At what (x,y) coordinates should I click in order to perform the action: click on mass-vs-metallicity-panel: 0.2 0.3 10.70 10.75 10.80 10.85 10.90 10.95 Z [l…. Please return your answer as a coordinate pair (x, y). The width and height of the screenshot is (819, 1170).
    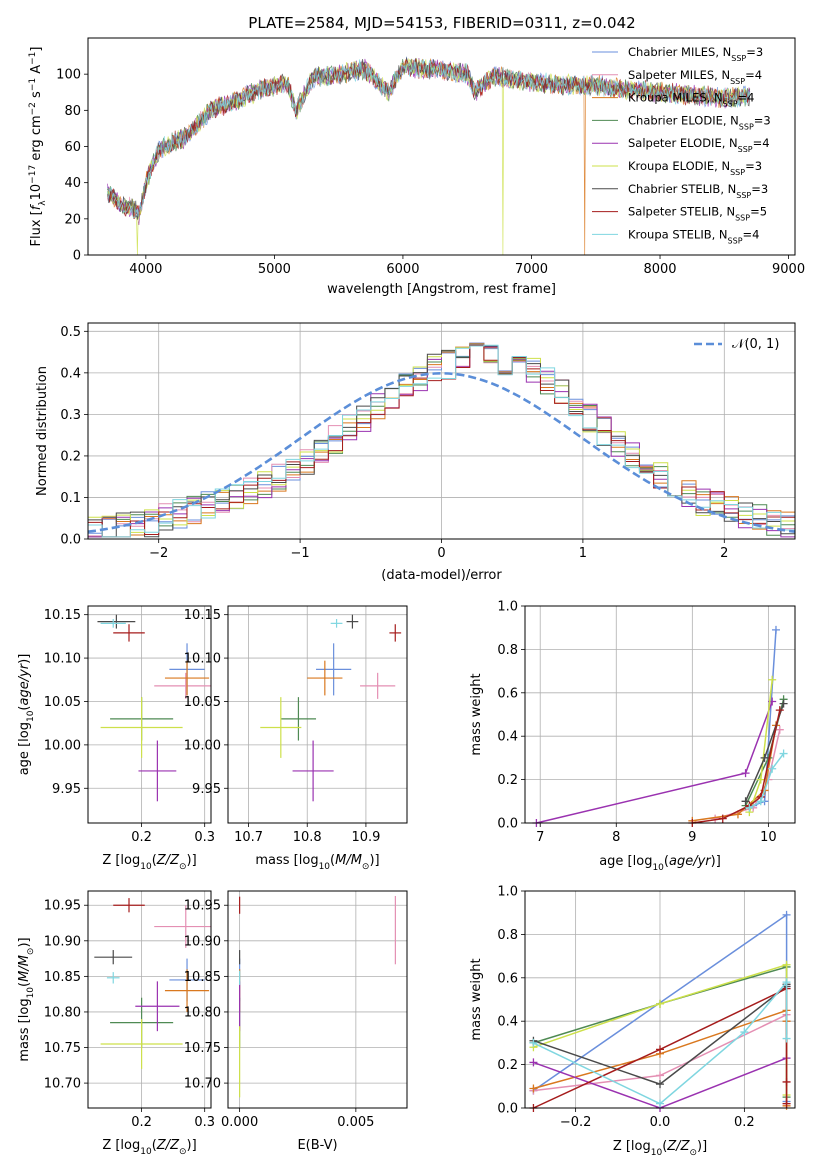
    Looking at the image, I should click on (116, 1023).